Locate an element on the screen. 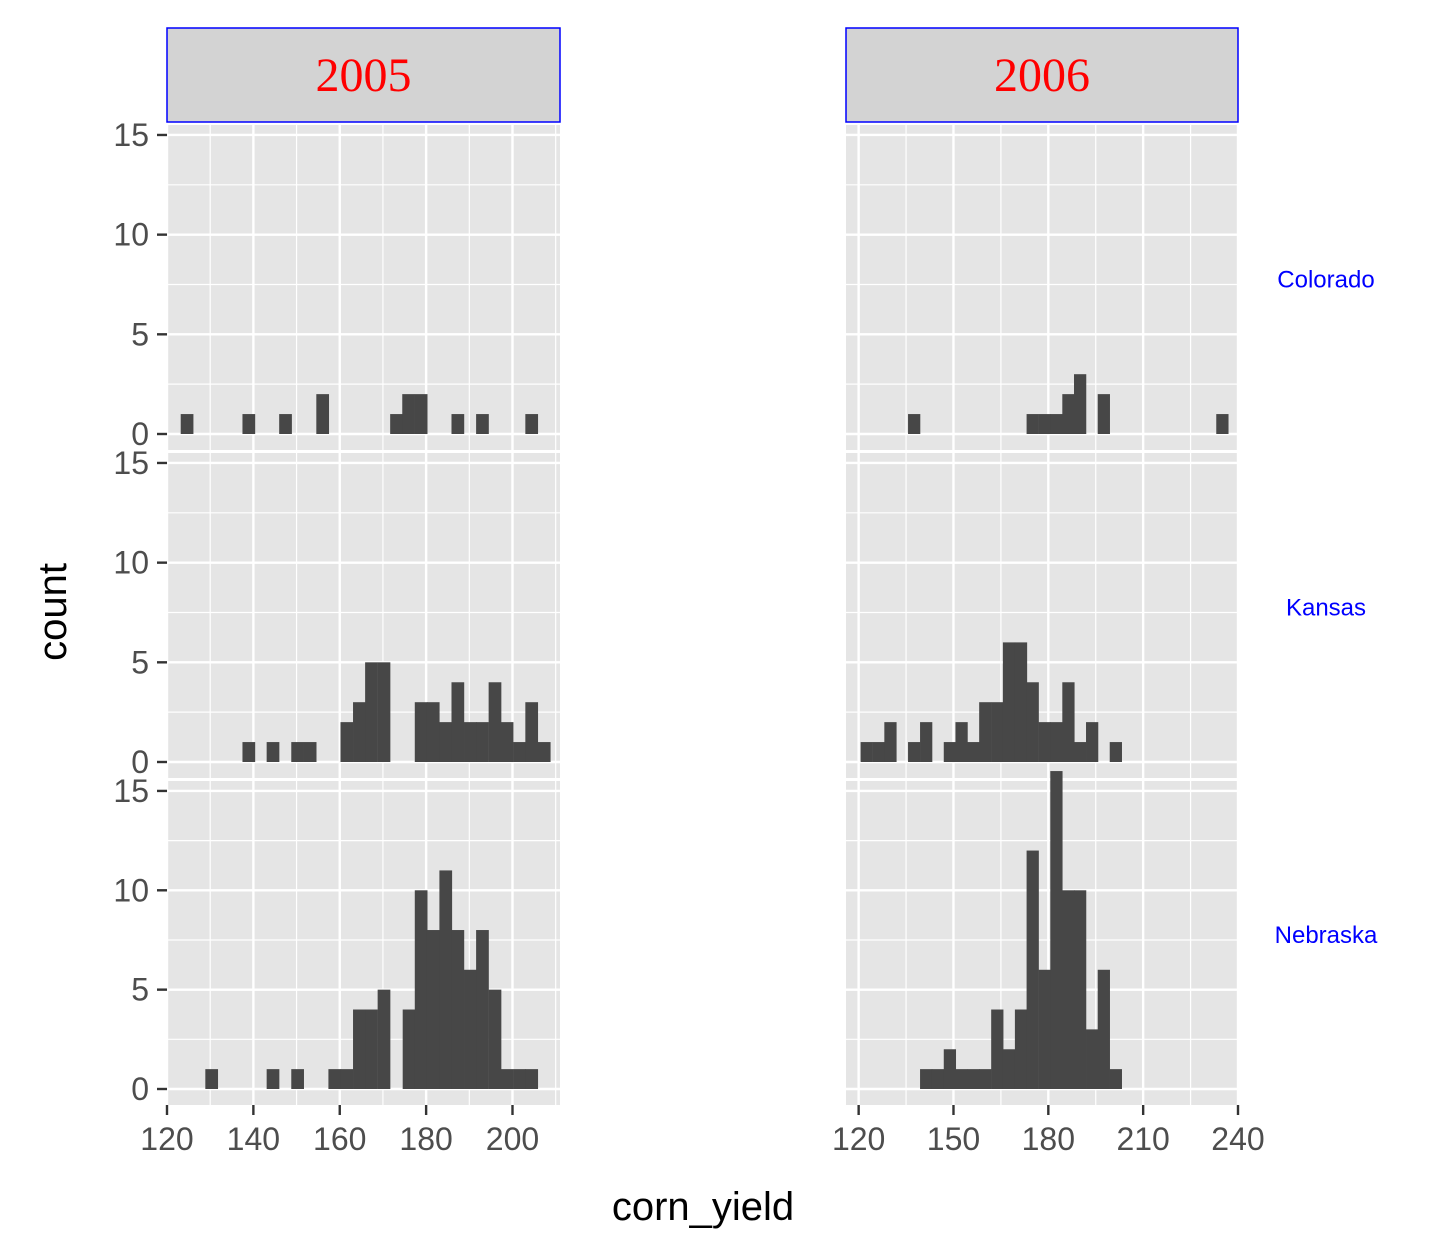 Image resolution: width=1440 pixels, height=1260 pixels. x-tick-label: 210 is located at coordinates (1142, 1139).